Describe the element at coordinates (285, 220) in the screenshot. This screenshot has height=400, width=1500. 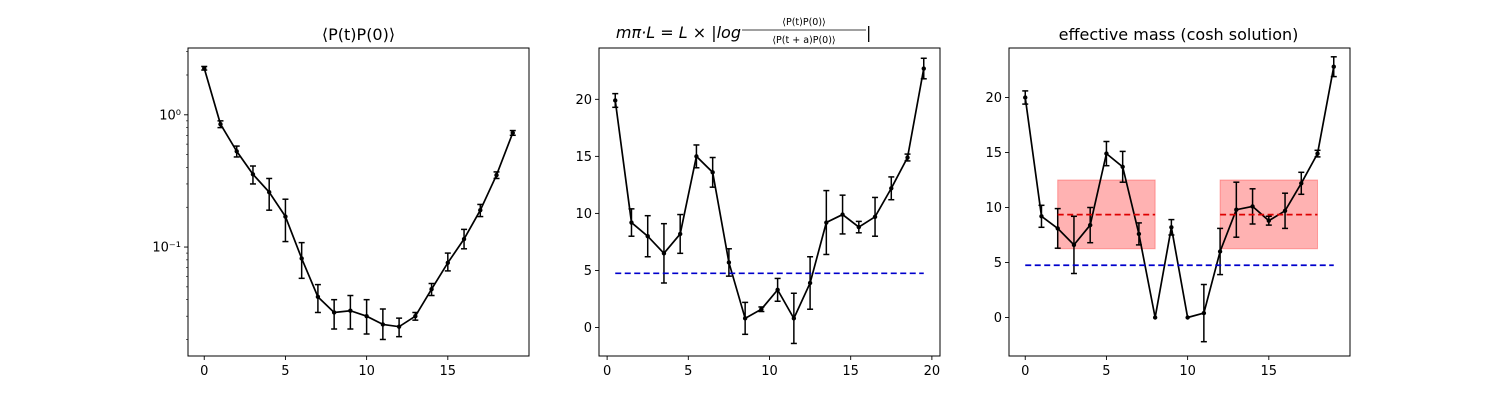
I see `error-bar` at that location.